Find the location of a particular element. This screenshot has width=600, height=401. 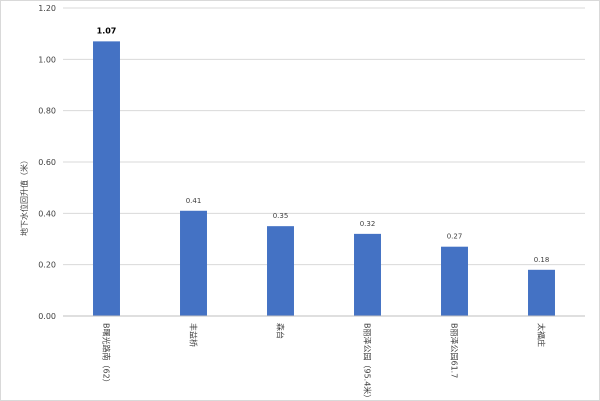

x-tick-label: B丽泽公园（95.4米） is located at coordinates (368, 362).